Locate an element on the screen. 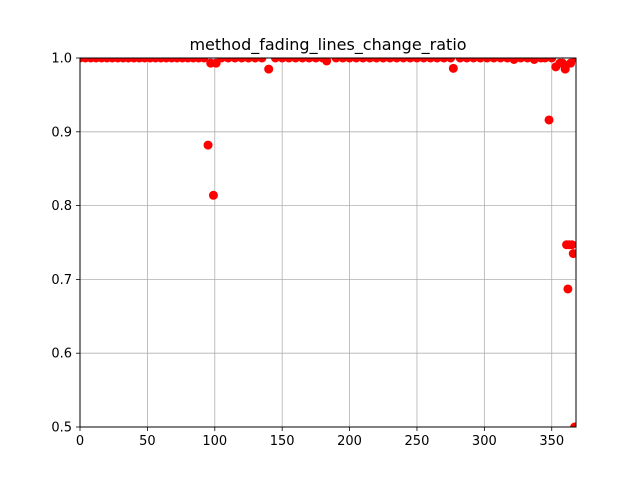  y-tick-label: 0.9 is located at coordinates (61, 132).